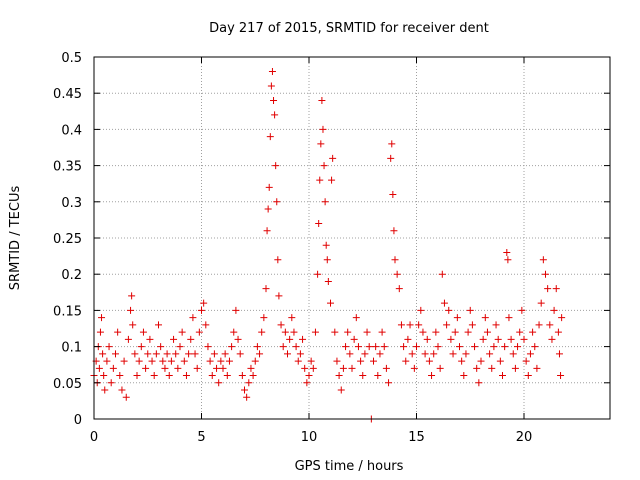 The image size is (640, 480). What do you see at coordinates (67, 94) in the screenshot?
I see `y-tick-label: 0.45` at bounding box center [67, 94].